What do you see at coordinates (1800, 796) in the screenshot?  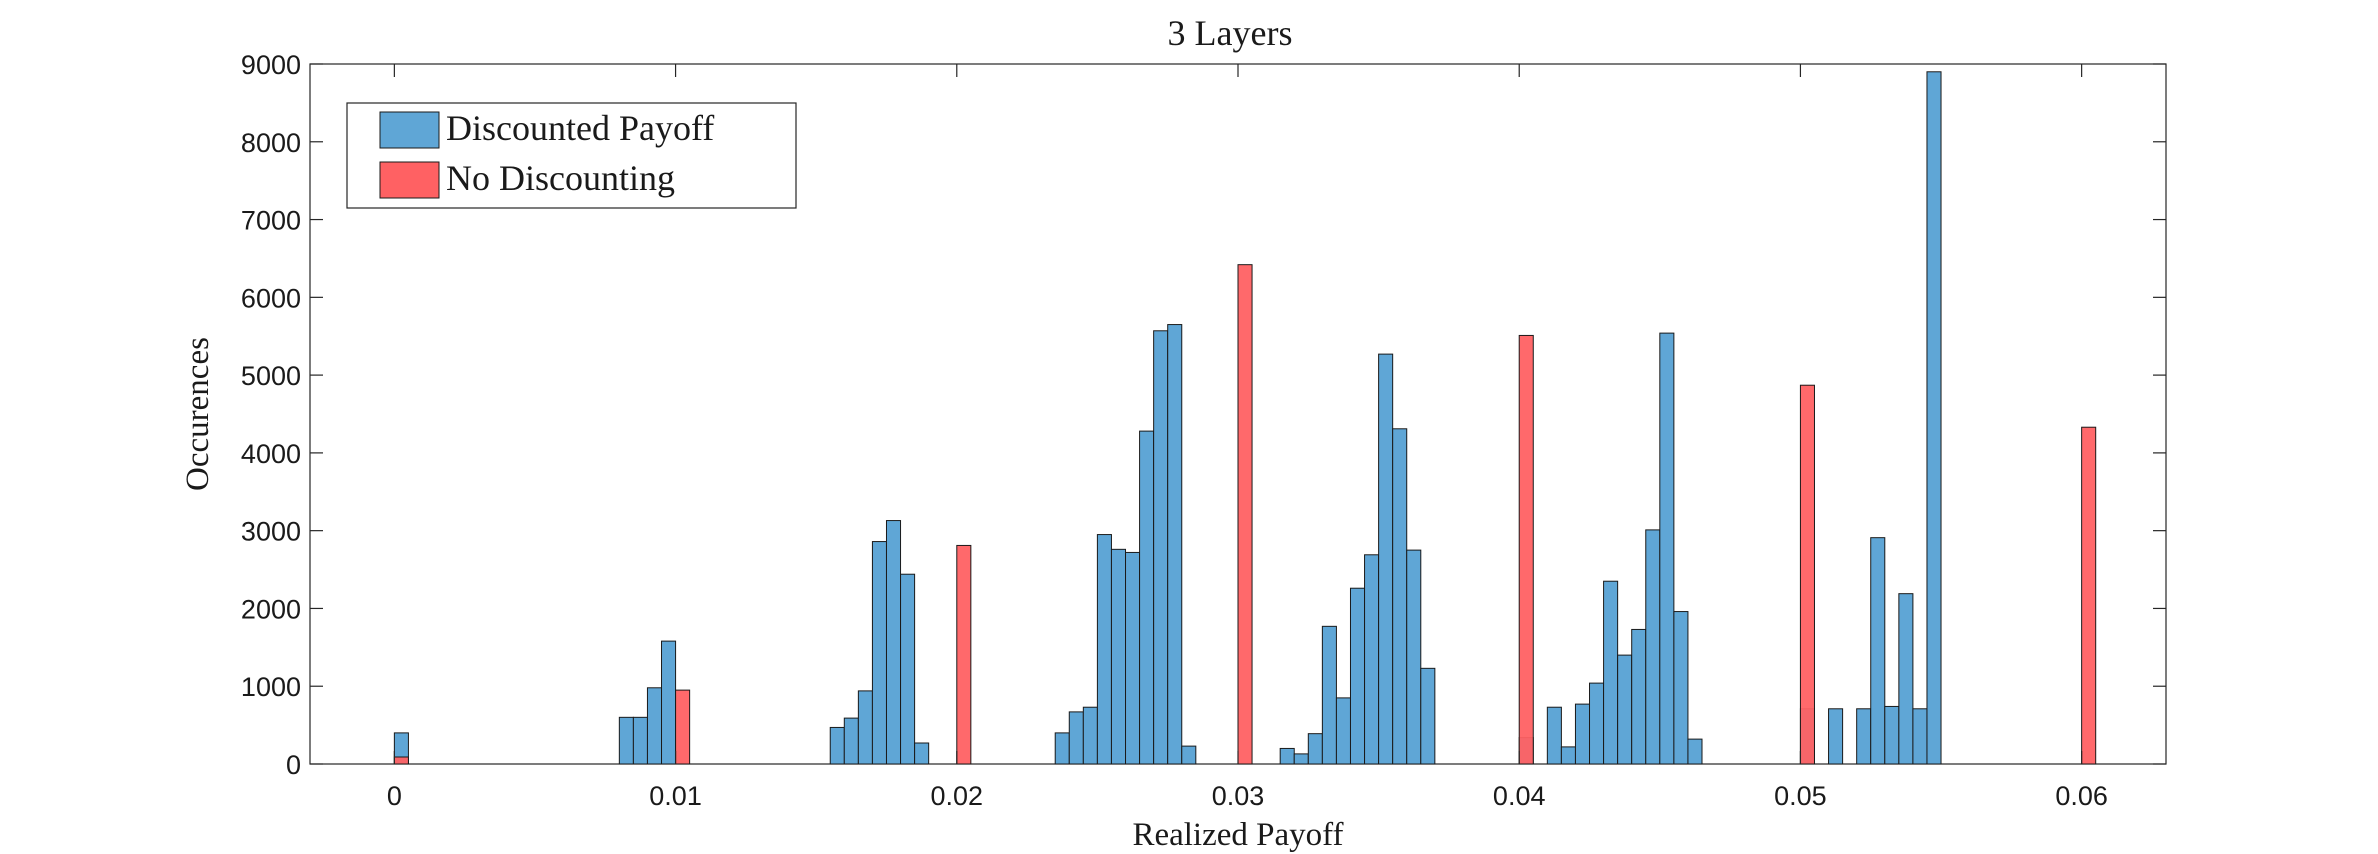 I see `x-tick-label: 0.05` at bounding box center [1800, 796].